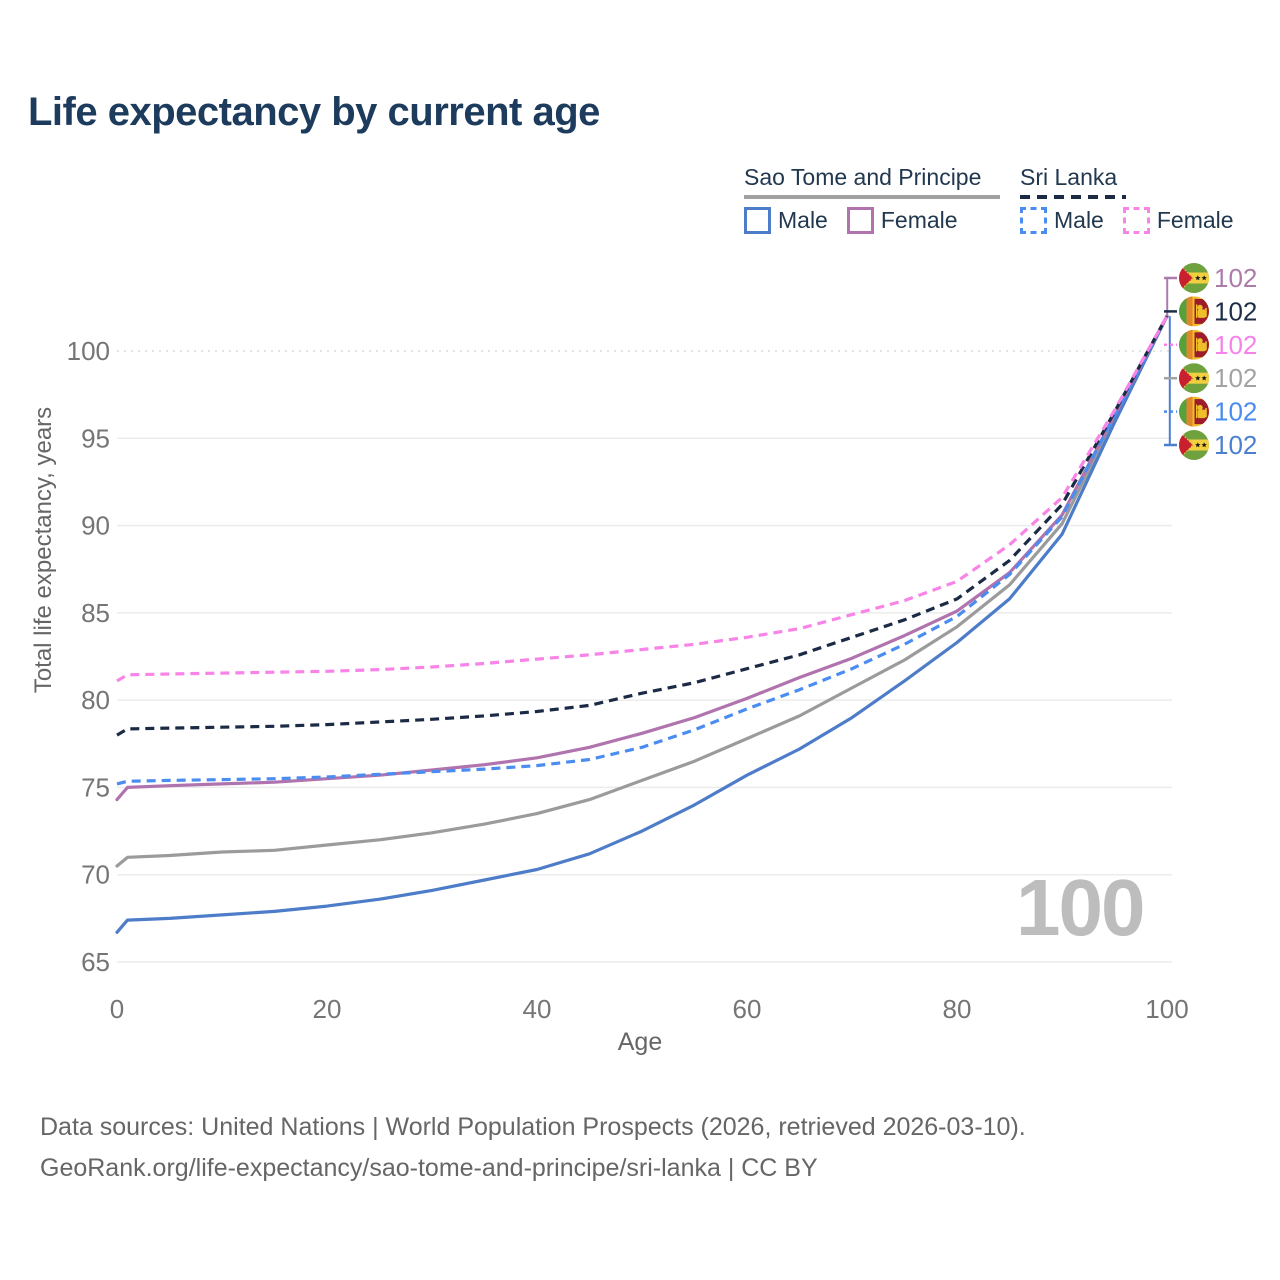 The image size is (1280, 1280). I want to click on y-tick-label: 75, so click(95, 787).